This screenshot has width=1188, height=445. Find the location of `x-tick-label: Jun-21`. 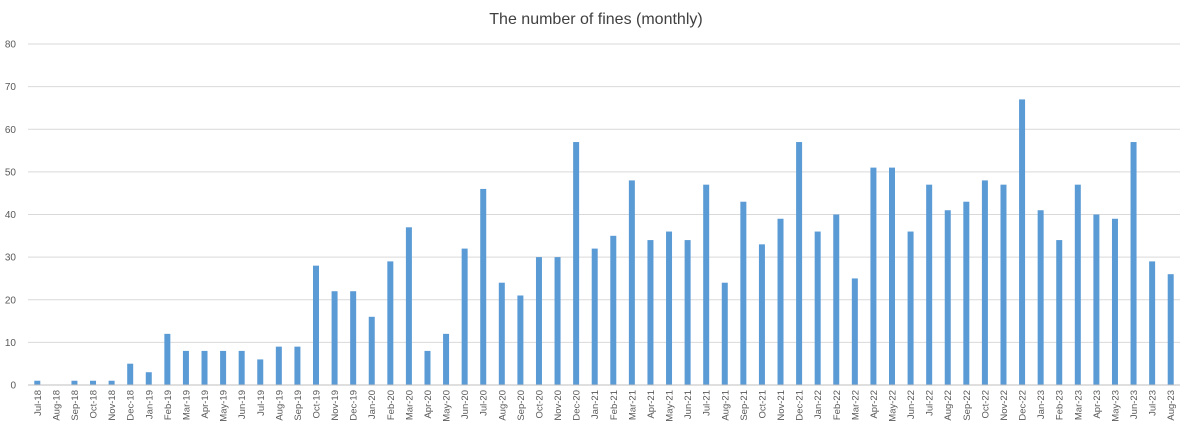

x-tick-label: Jun-21 is located at coordinates (688, 404).